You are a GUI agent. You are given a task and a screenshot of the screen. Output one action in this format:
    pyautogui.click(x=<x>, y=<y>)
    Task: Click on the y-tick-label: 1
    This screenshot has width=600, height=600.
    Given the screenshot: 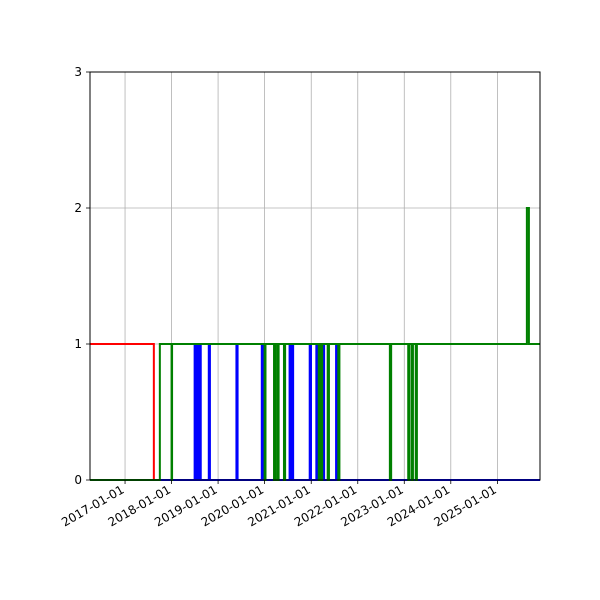 What is the action you would take?
    pyautogui.click(x=78, y=344)
    